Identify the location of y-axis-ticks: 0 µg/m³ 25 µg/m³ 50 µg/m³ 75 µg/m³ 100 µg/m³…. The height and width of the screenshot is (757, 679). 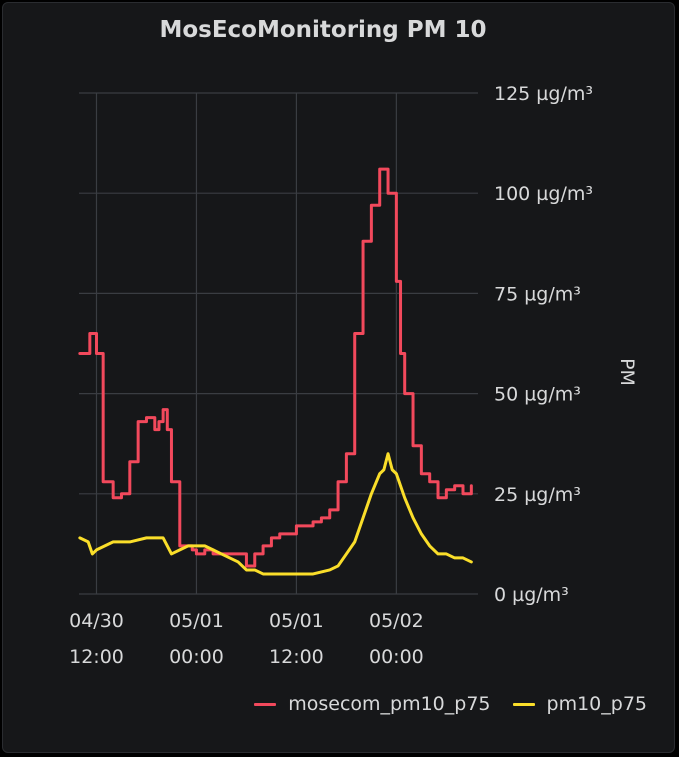
(543, 344).